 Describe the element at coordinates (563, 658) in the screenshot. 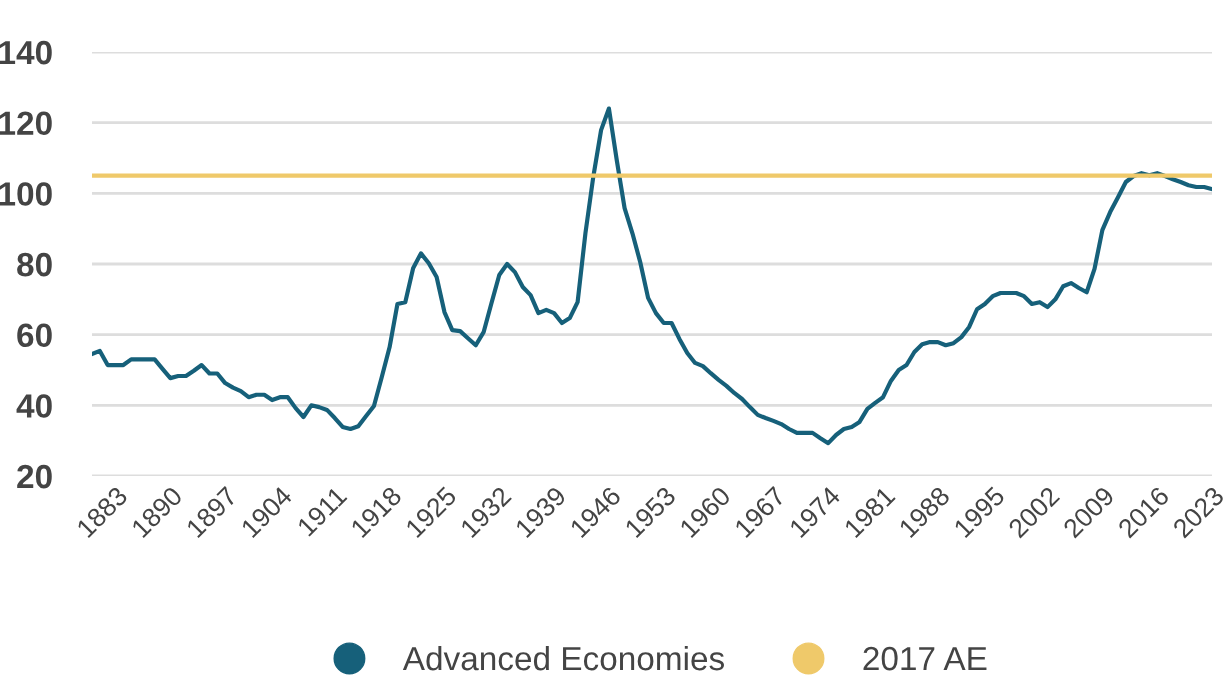

I see `legend-label: Advanced Economies` at that location.